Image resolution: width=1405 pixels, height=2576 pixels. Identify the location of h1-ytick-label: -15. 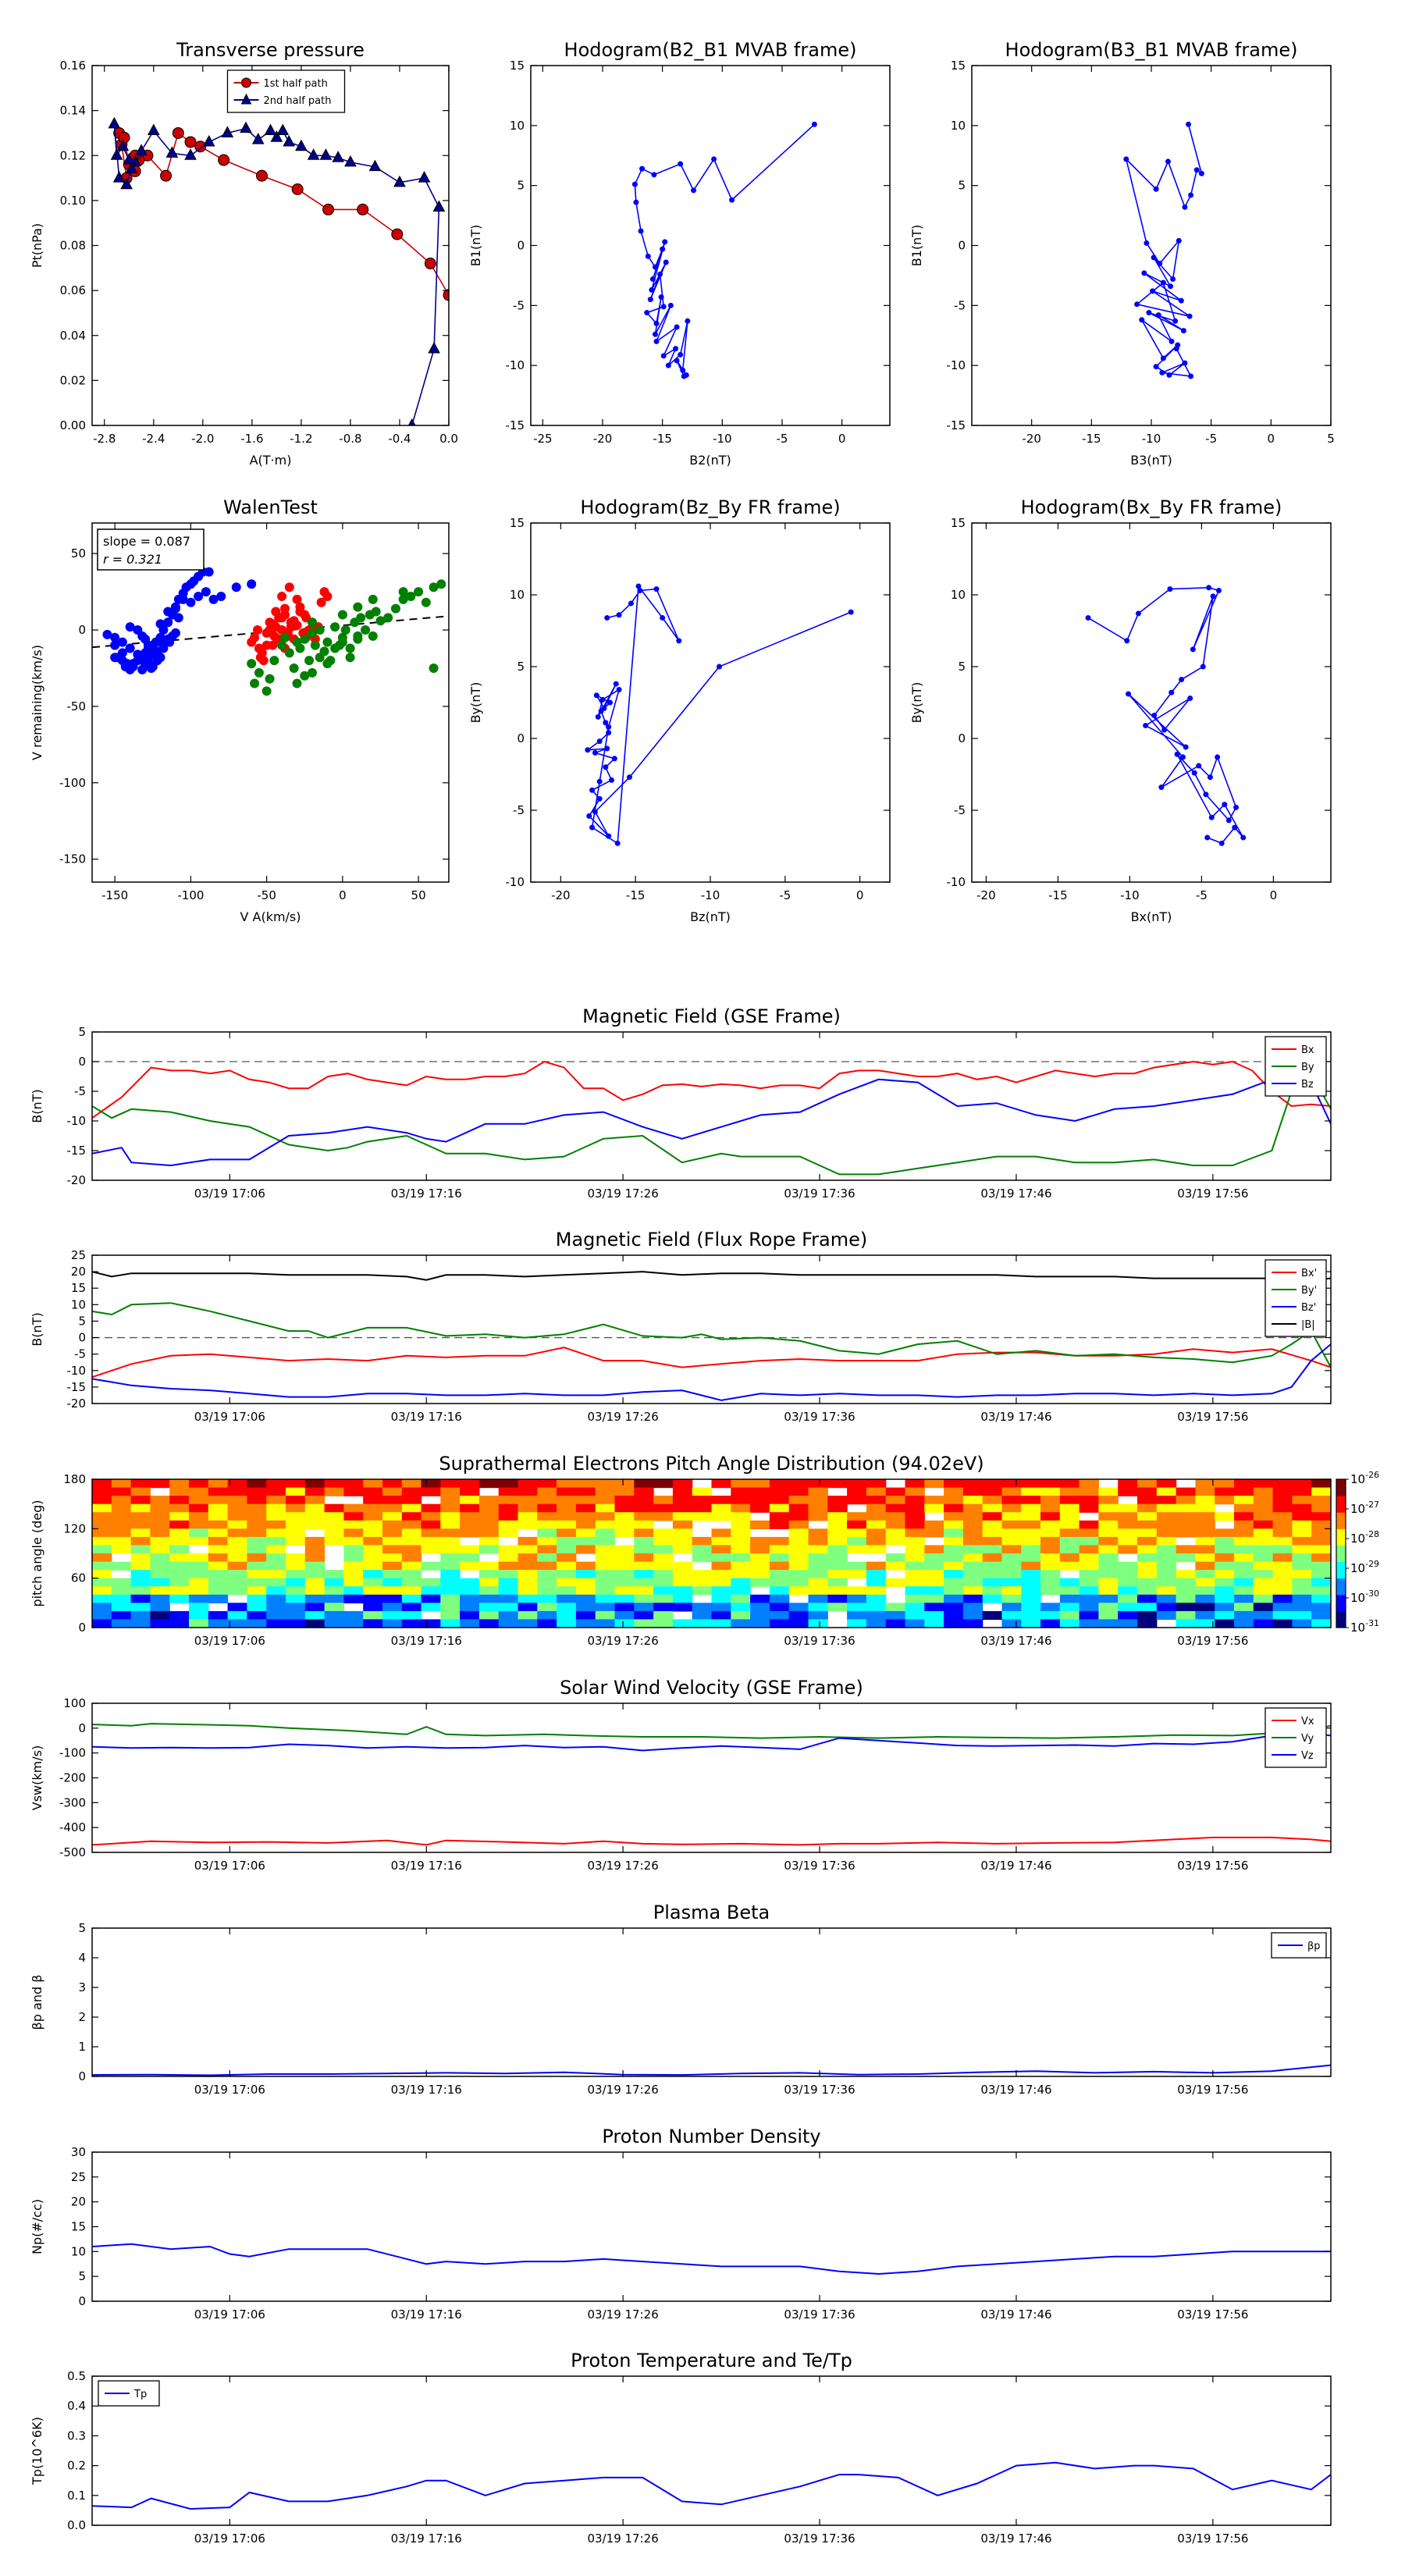
(515, 425).